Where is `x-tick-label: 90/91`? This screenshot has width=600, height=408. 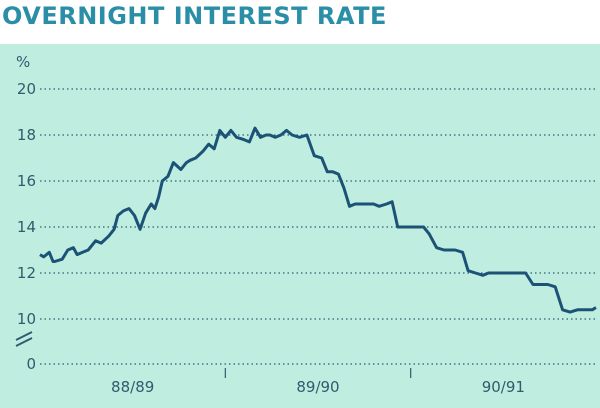 x-tick-label: 90/91 is located at coordinates (503, 387).